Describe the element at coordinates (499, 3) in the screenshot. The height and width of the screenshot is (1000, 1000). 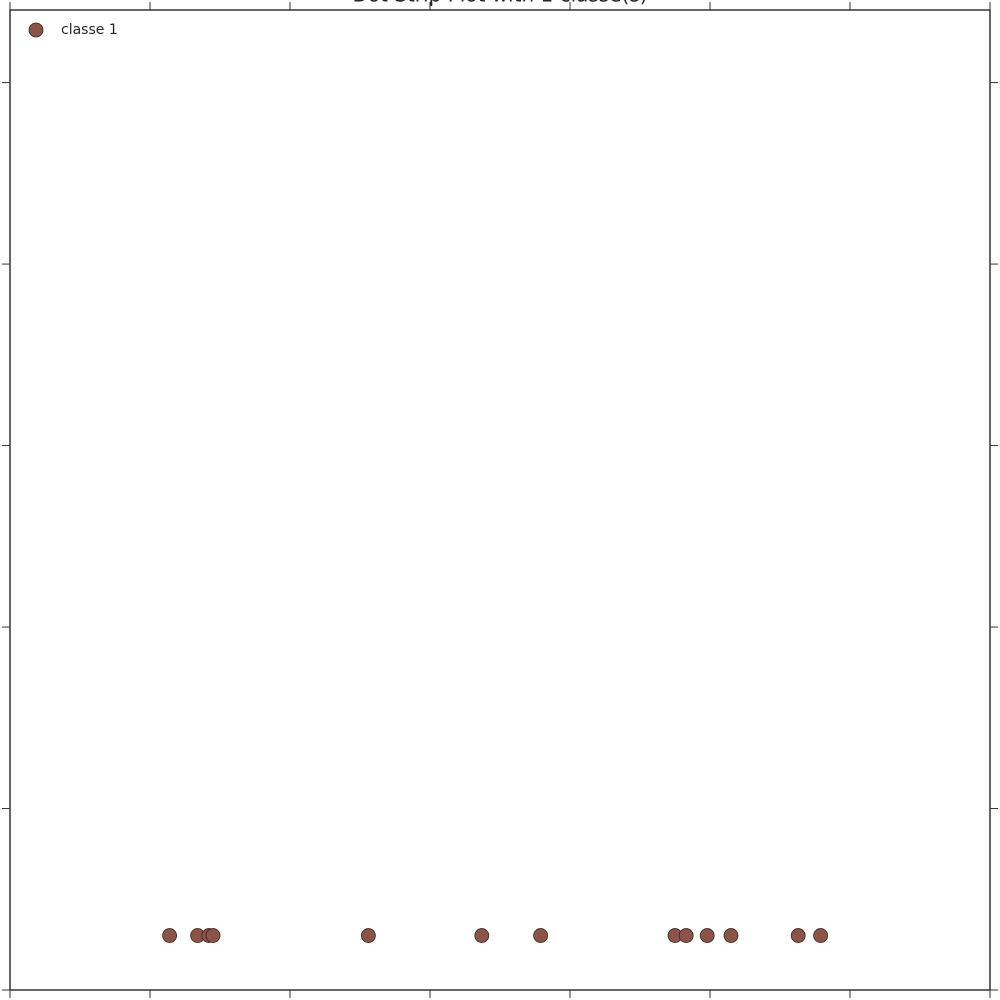
I see `chart-title: Dot Strip Plot with 1 classe(s)` at that location.